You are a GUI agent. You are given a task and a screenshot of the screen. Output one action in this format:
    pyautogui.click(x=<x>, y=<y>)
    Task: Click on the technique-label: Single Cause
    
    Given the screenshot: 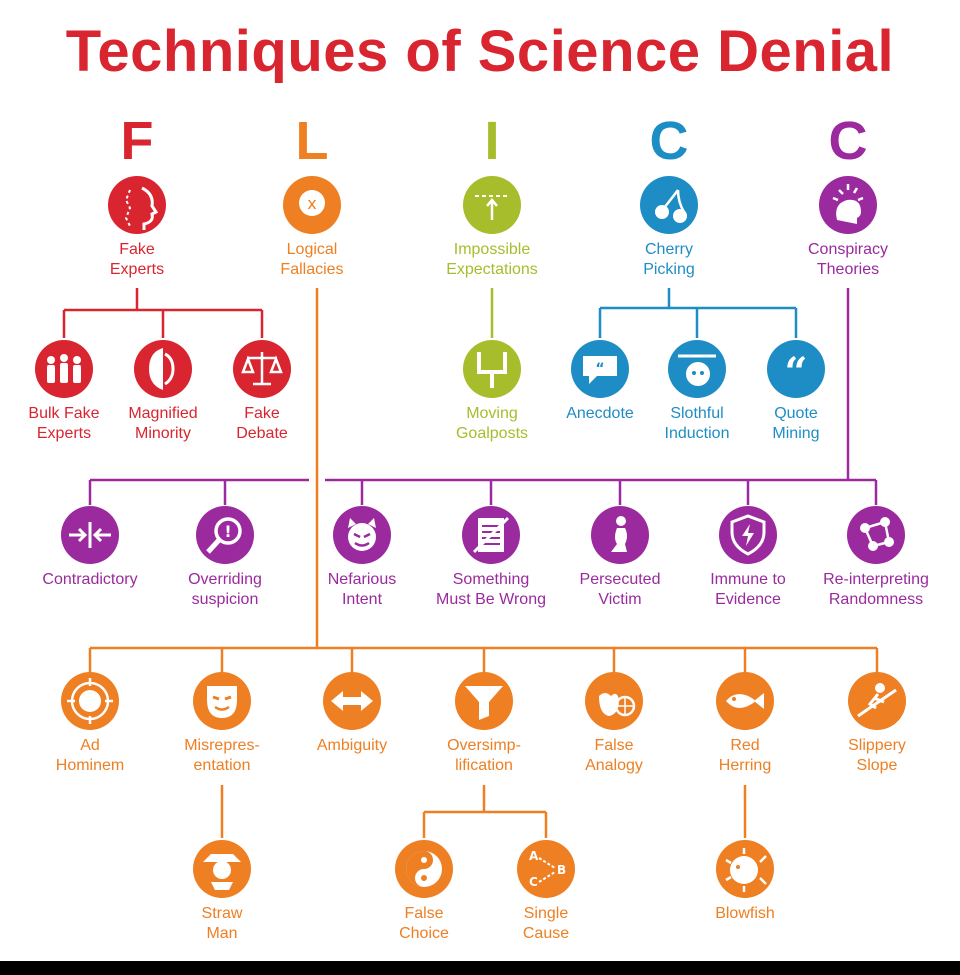 What is the action you would take?
    pyautogui.click(x=546, y=923)
    